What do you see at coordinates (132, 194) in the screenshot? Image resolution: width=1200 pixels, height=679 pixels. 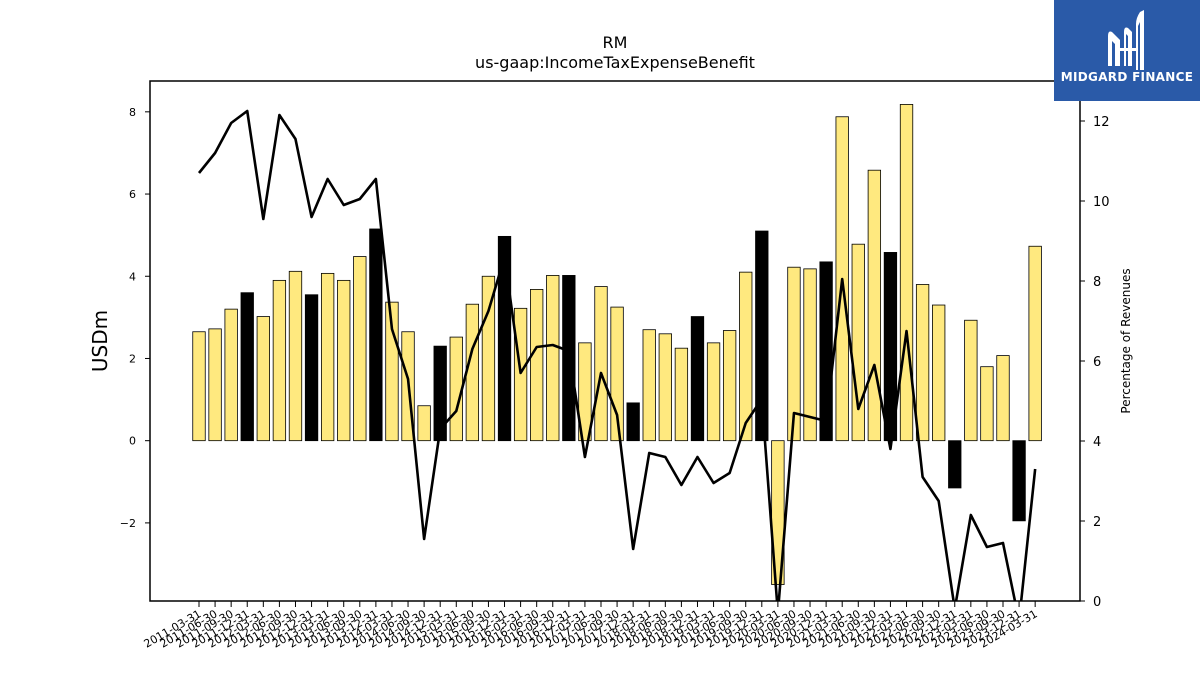 I see `y-tick-label: 6` at bounding box center [132, 194].